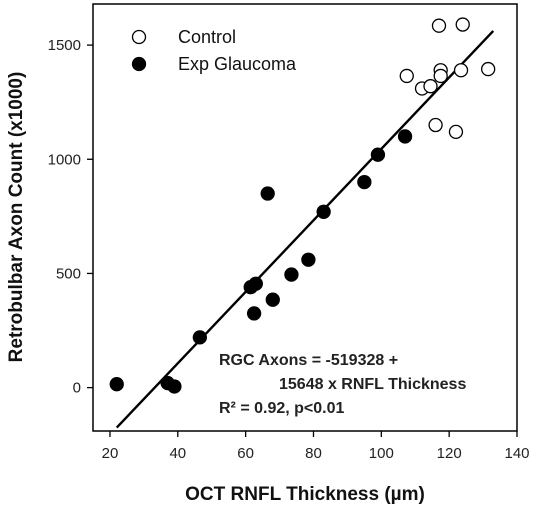 The image size is (536, 508). What do you see at coordinates (313, 453) in the screenshot?
I see `x-tick-label: 80` at bounding box center [313, 453].